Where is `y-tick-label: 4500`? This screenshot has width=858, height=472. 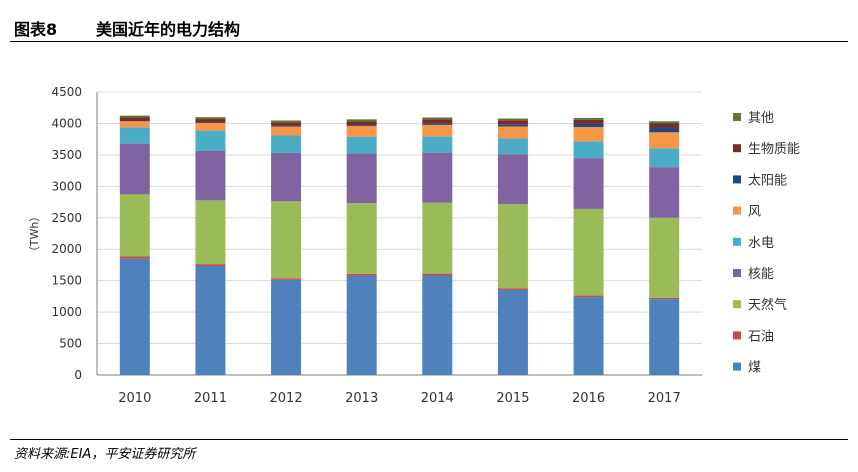
y-tick-label: 4500 is located at coordinates (66, 92).